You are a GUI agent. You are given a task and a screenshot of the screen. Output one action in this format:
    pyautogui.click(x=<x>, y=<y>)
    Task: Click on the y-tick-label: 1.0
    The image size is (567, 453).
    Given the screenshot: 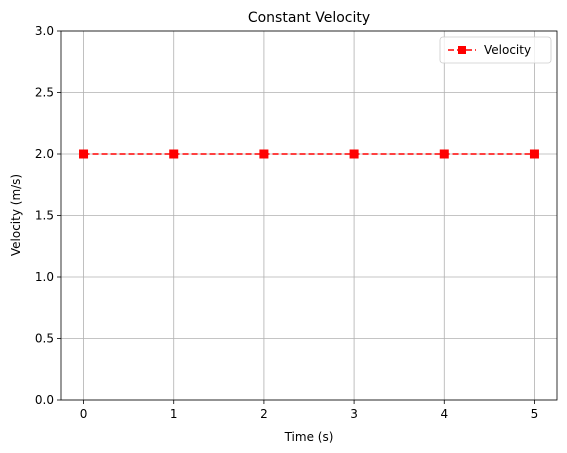 What is the action you would take?
    pyautogui.click(x=44, y=277)
    